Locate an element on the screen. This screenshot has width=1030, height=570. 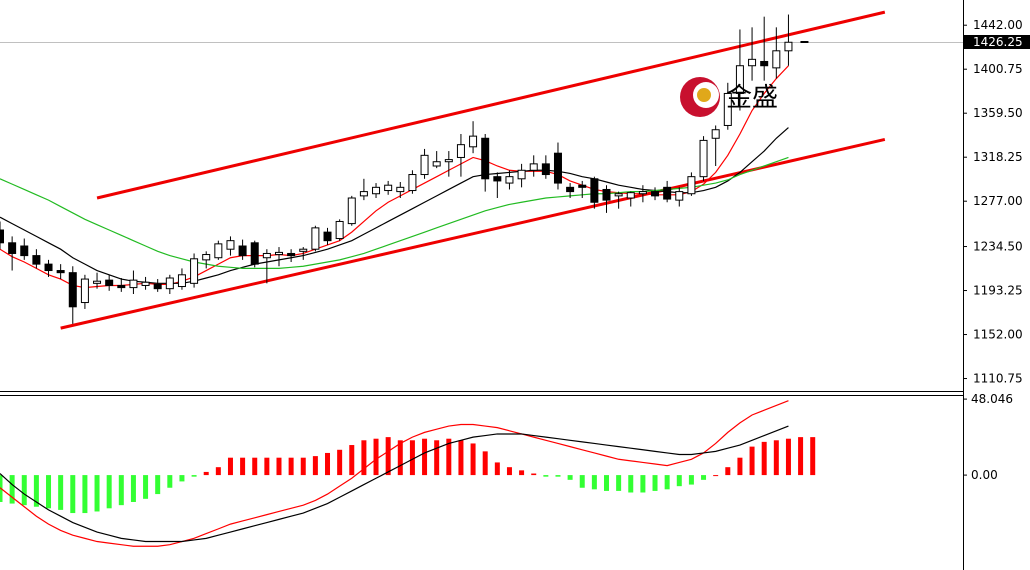
price-tick-label: 1234.50 is located at coordinates (998, 247).